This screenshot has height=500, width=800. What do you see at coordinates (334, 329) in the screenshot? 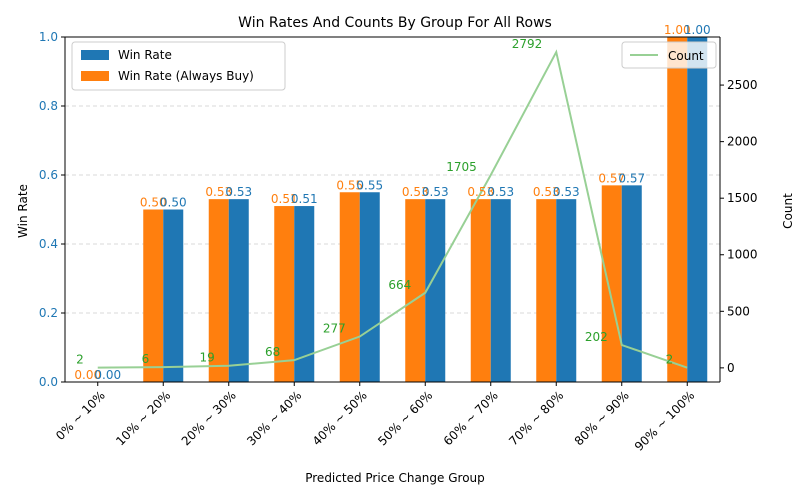
I see `count-label: 277` at bounding box center [334, 329].